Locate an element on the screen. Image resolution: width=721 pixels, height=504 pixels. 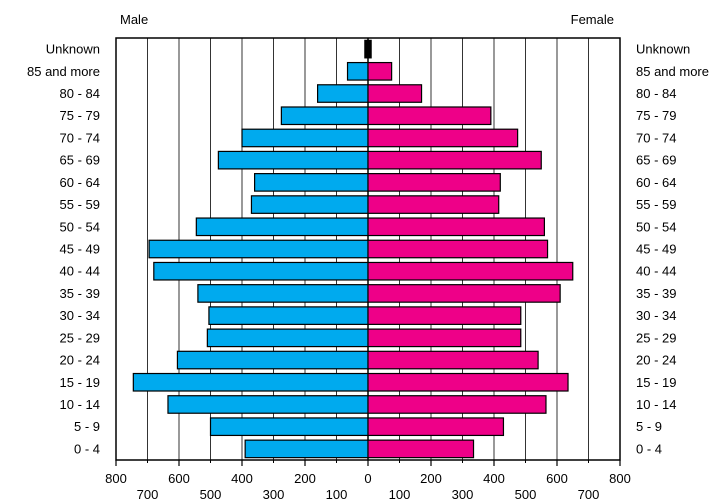
right-age-label-15: 75 - 79 is located at coordinates (656, 115).